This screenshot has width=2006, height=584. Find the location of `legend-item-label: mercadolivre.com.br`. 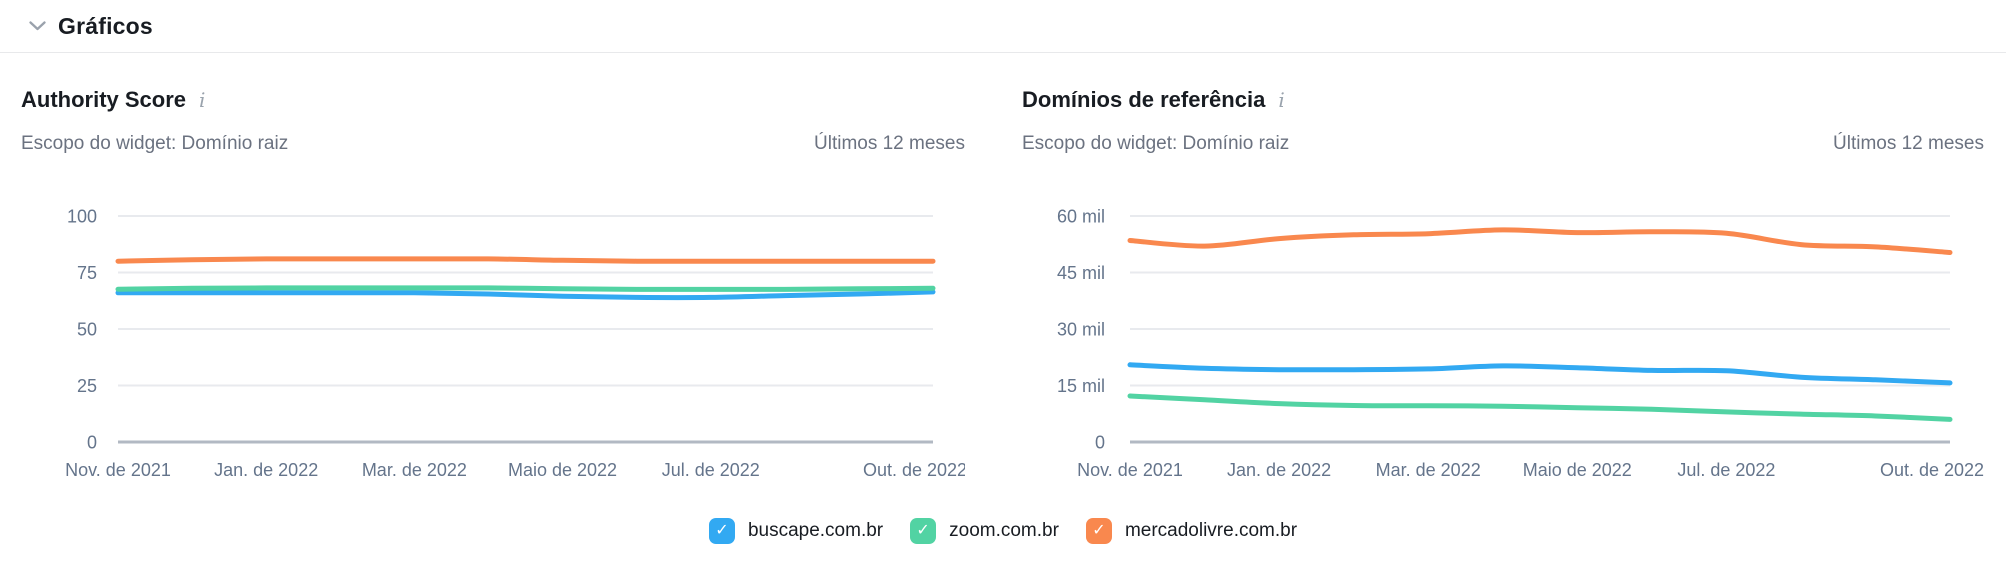

legend-item-label: mercadolivre.com.br is located at coordinates (1211, 530).